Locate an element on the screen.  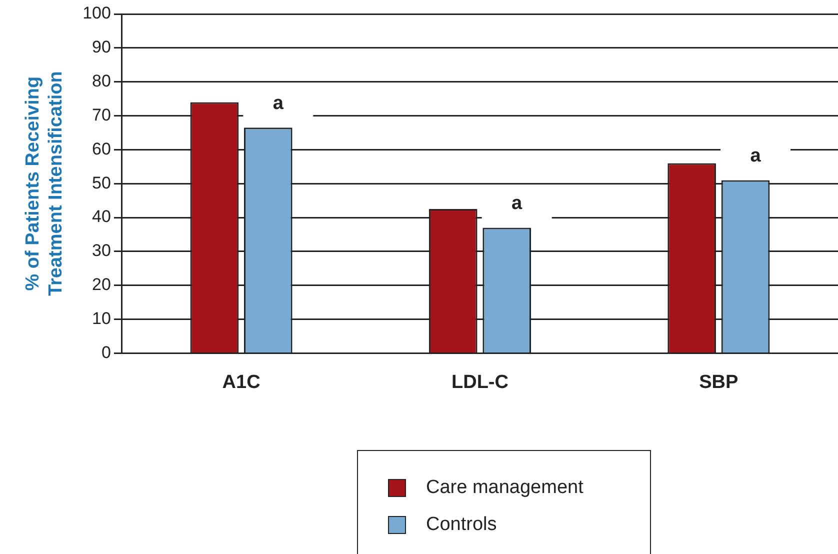
x-tick-label: SBP is located at coordinates (719, 382).